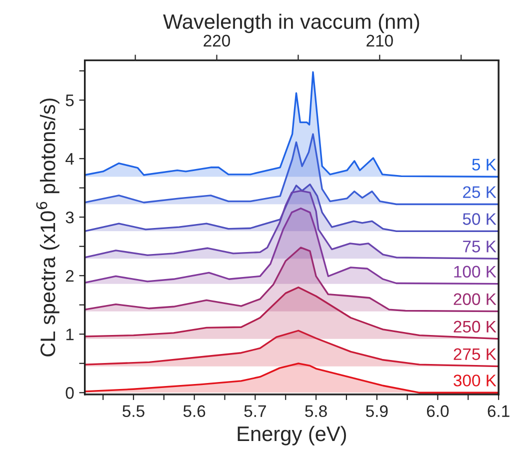 The width and height of the screenshot is (514, 464). What do you see at coordinates (484, 164) in the screenshot?
I see `series-label: 5 K` at bounding box center [484, 164].